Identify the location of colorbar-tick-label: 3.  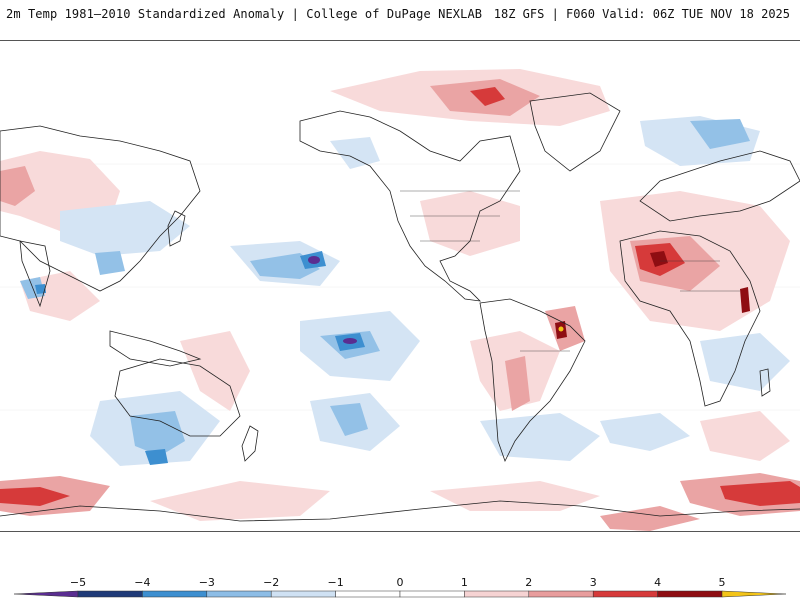
(593, 582).